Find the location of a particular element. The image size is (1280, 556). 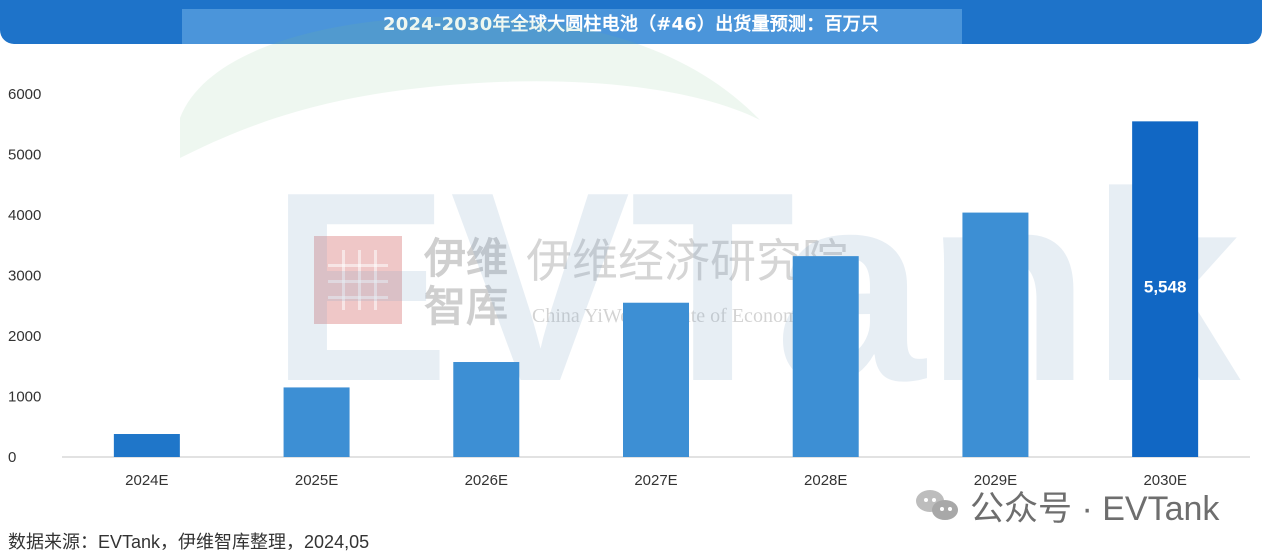

x-axis-tick-label: 2028E is located at coordinates (825, 480).